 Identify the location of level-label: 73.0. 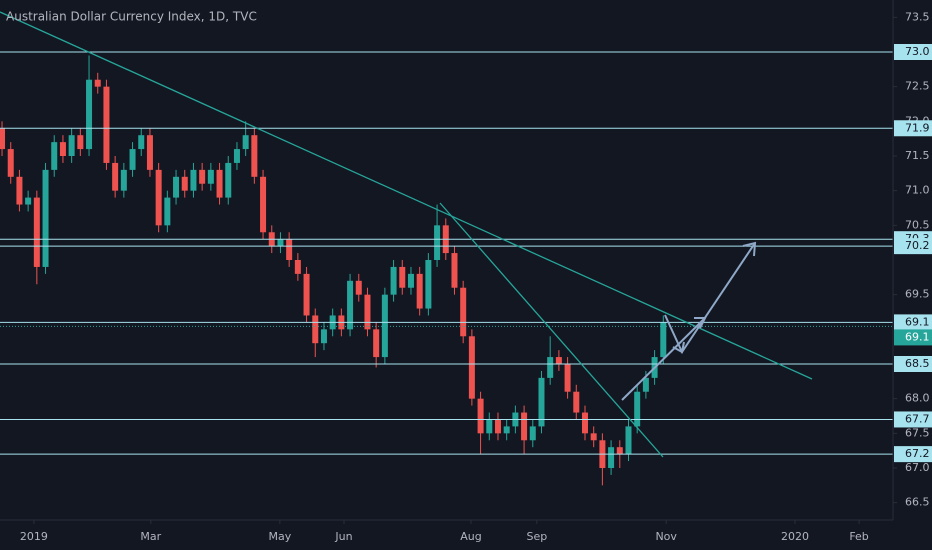
(917, 51).